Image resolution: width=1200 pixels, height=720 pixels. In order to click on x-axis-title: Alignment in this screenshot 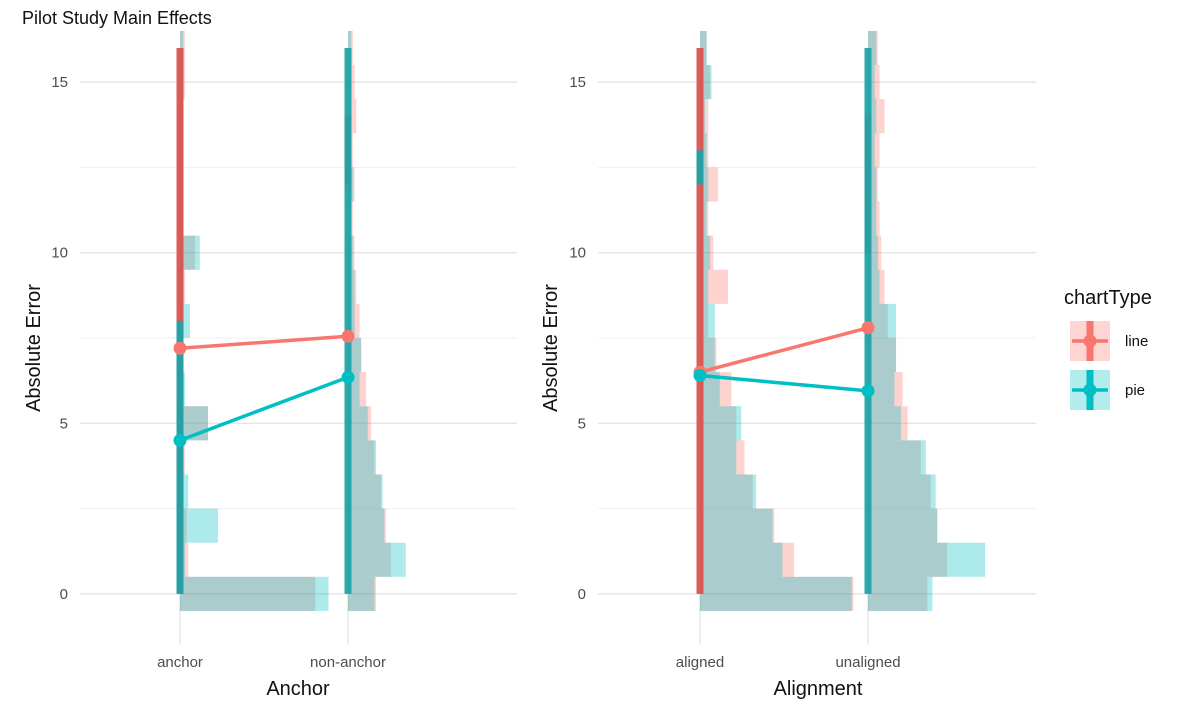, I will do `click(818, 689)`.